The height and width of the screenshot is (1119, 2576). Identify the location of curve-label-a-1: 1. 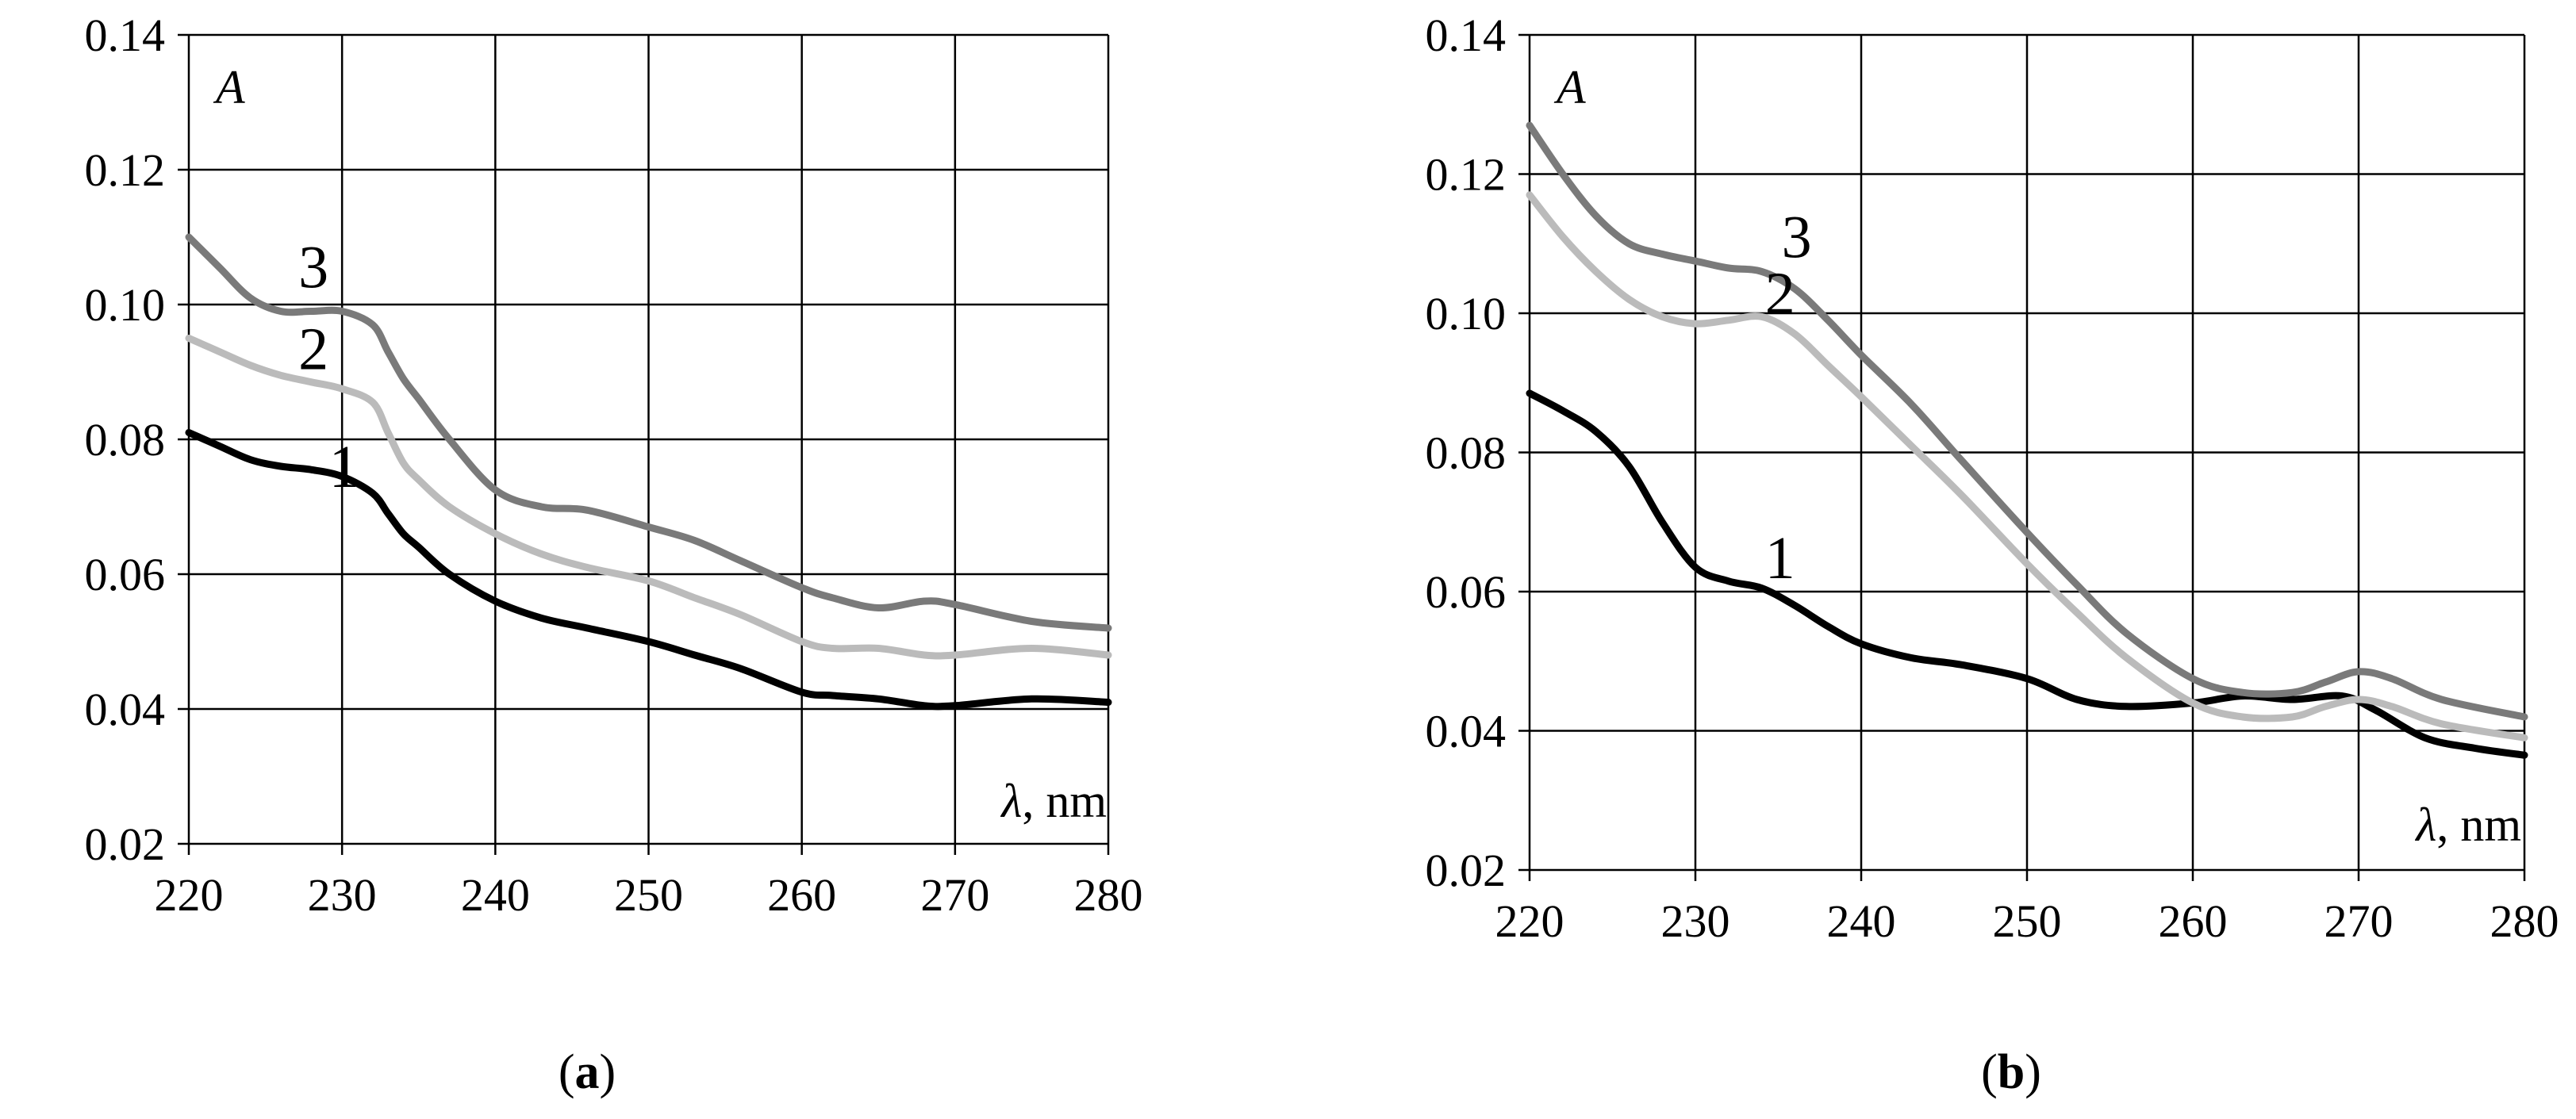
(344, 467).